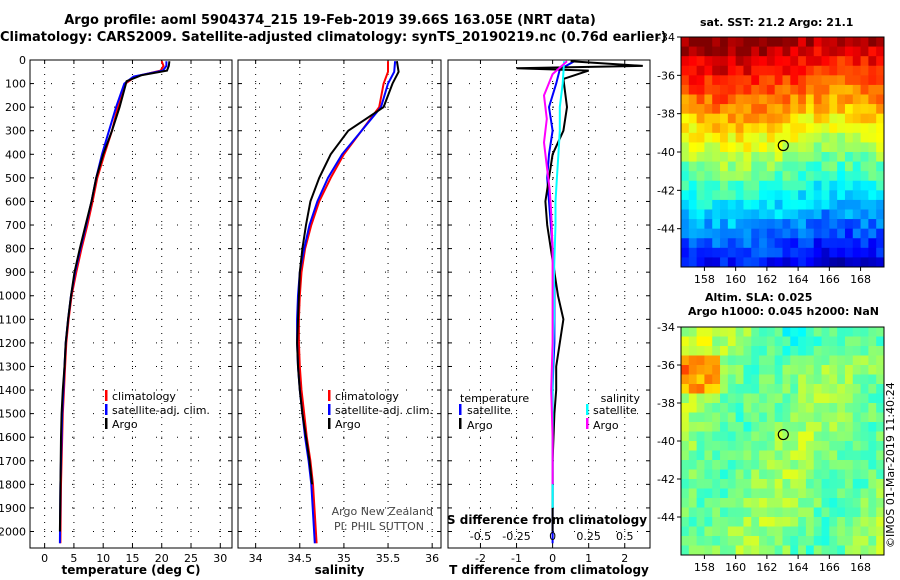 The image size is (900, 580). Describe the element at coordinates (300, 558) in the screenshot. I see `x-tick-label: 34.5` at that location.